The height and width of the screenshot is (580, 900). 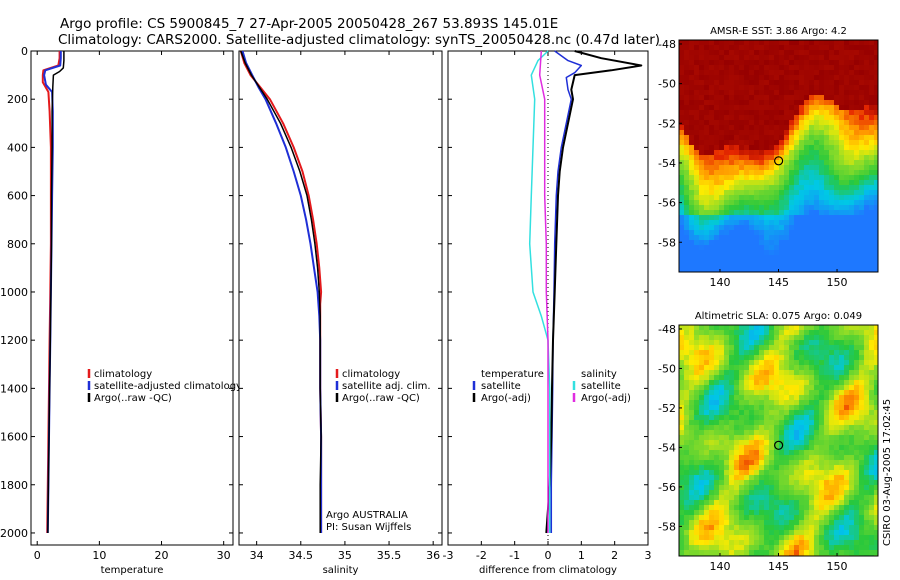 What do you see at coordinates (778, 31) in the screenshot?
I see `map-title: AMSR-E SST: 3.86 Argo: 4.2` at bounding box center [778, 31].